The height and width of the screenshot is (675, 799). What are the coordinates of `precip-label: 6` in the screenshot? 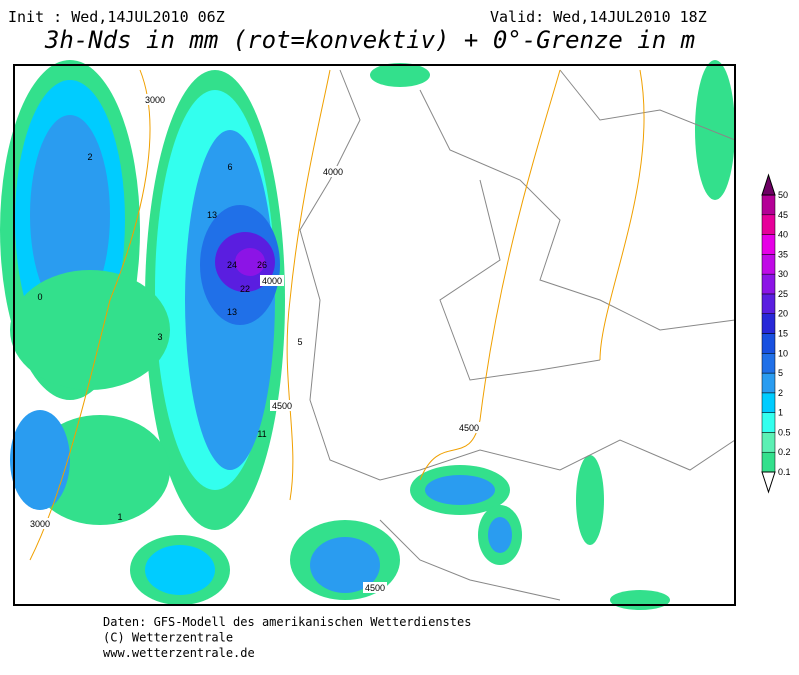 It's located at (229, 167).